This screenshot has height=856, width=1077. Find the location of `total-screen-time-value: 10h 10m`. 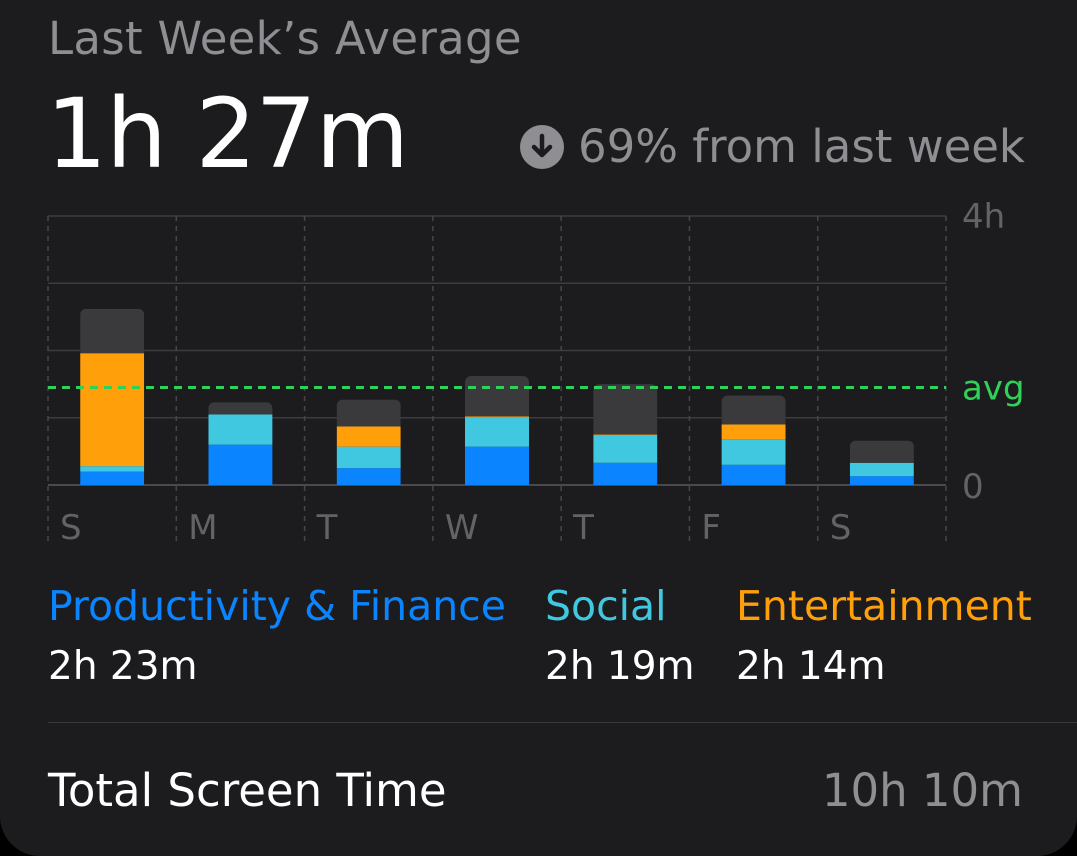

total-screen-time-value: 10h 10m is located at coordinates (922, 790).